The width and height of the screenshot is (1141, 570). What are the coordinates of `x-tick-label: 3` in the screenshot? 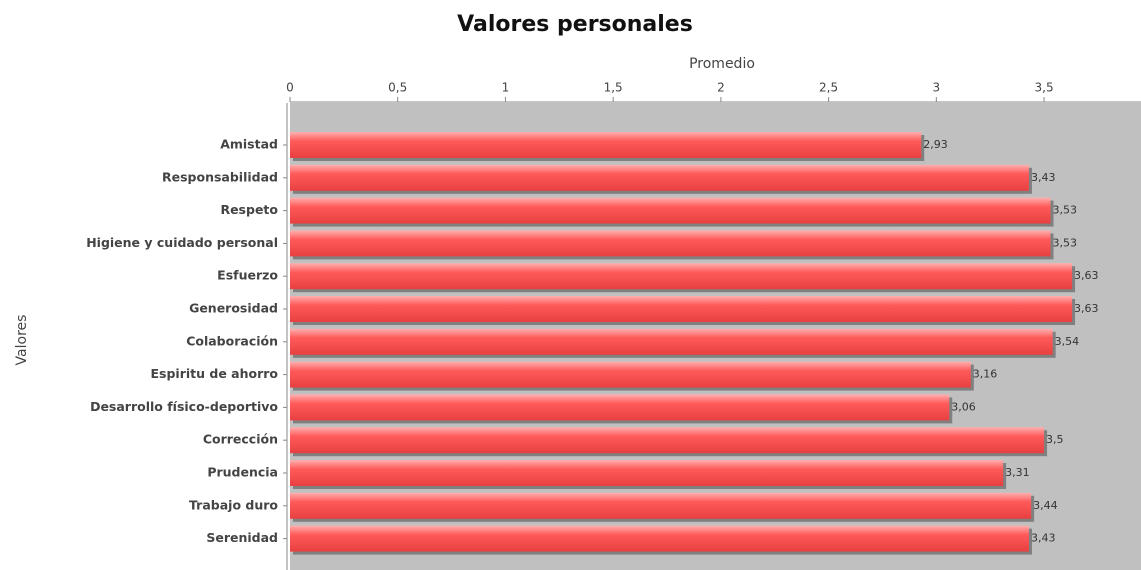 It's located at (937, 88).